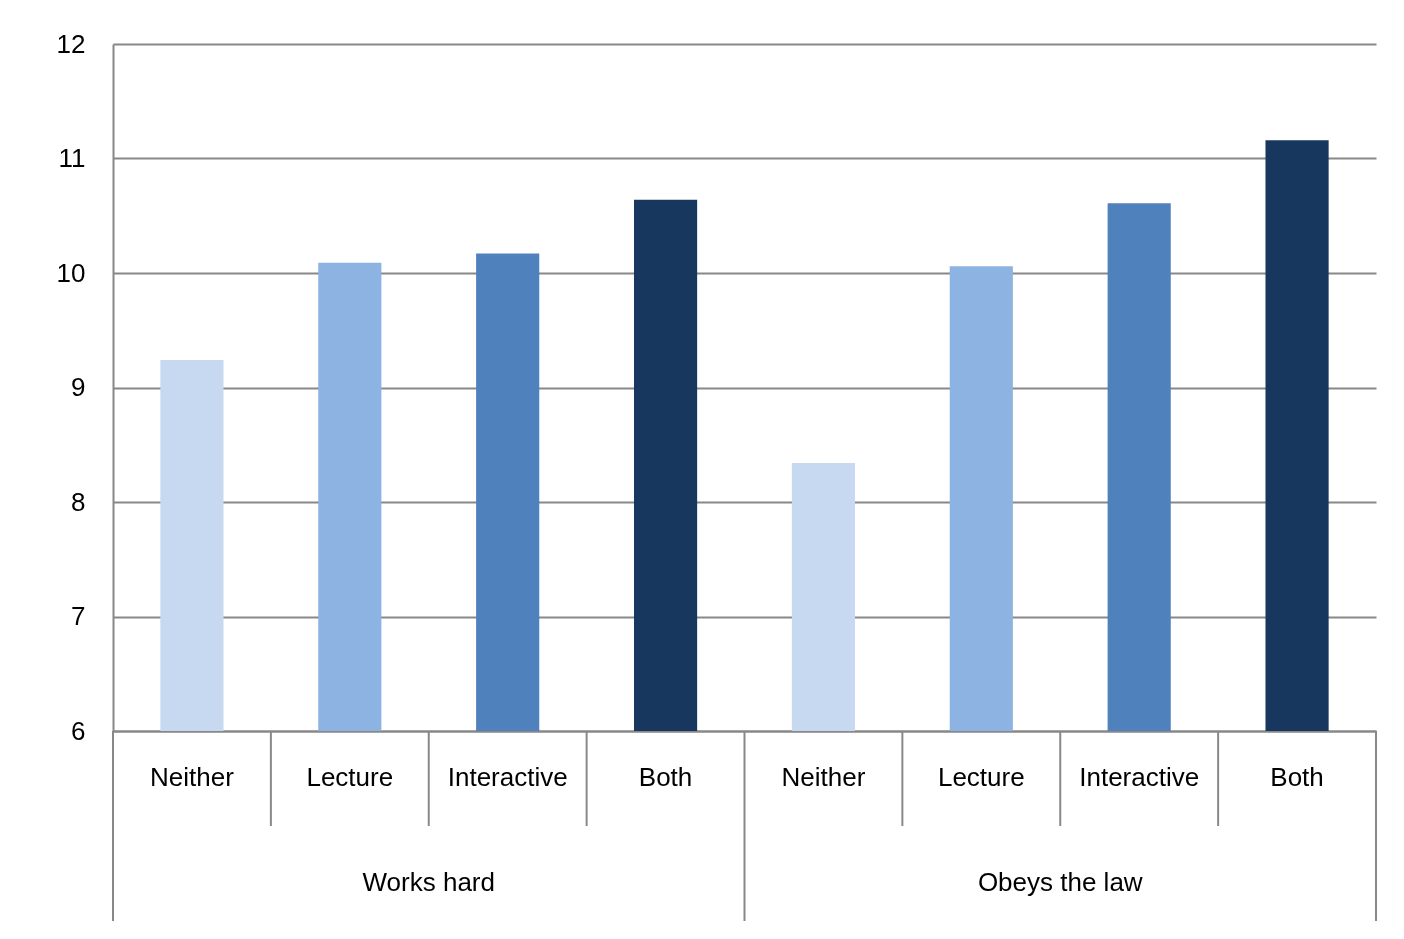 Image resolution: width=1404 pixels, height=939 pixels. What do you see at coordinates (78, 387) in the screenshot?
I see `y-tick-label: 9` at bounding box center [78, 387].